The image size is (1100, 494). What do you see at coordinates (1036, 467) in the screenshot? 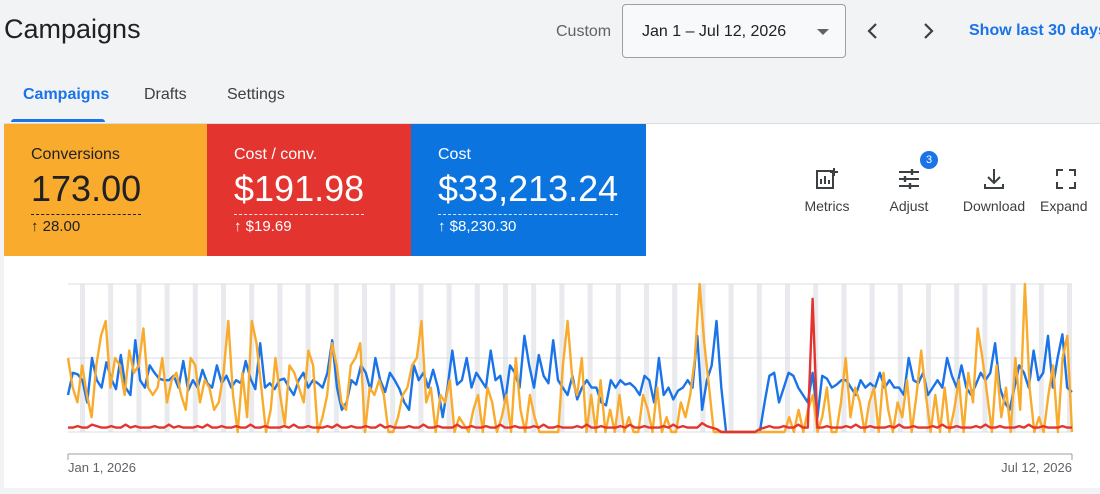
I see `x-axis-end-label: Jul 12, 2026` at bounding box center [1036, 467].